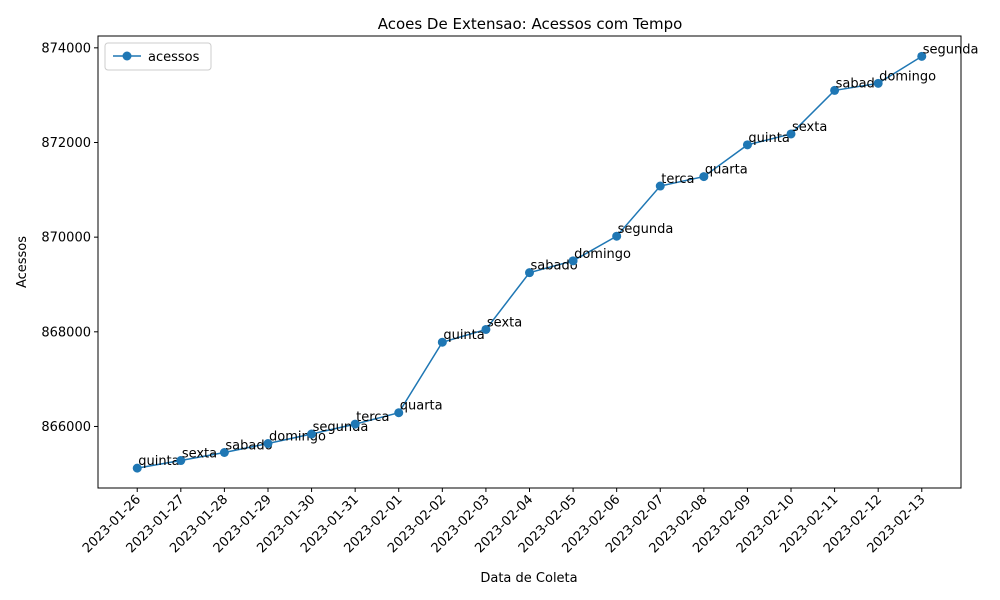 The width and height of the screenshot is (1000, 600). I want to click on y-tick-label: 872000, so click(66, 143).